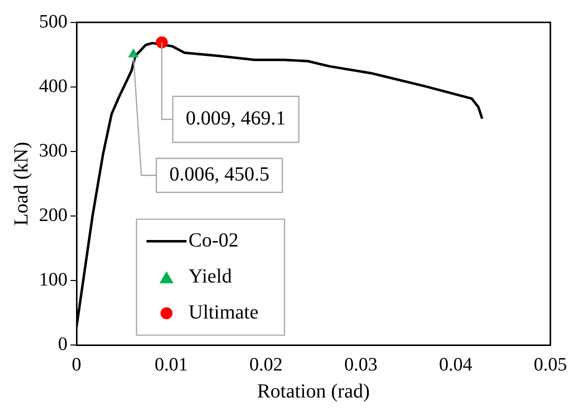 The image size is (578, 412). I want to click on y-tick-label: 500, so click(53, 21).